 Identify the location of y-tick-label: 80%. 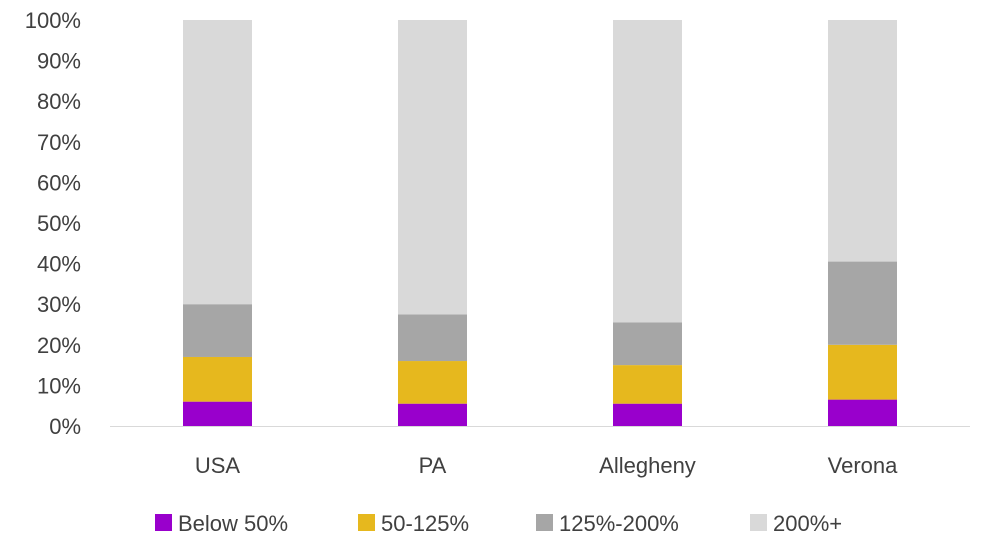
(59, 101).